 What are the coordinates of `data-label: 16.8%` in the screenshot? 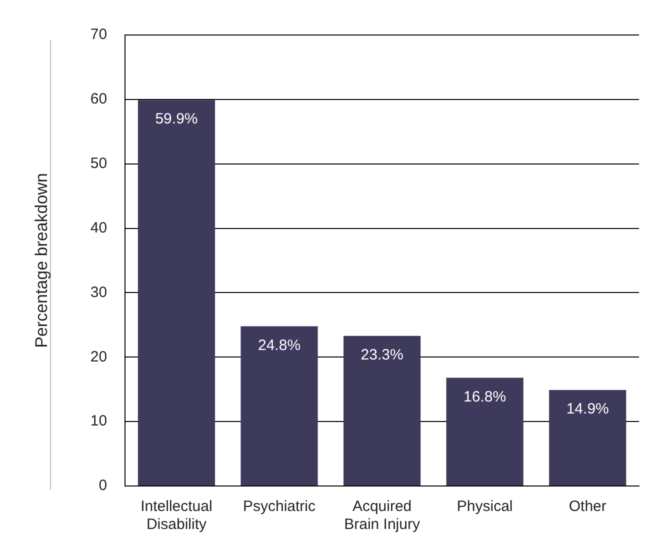 It's located at (485, 397).